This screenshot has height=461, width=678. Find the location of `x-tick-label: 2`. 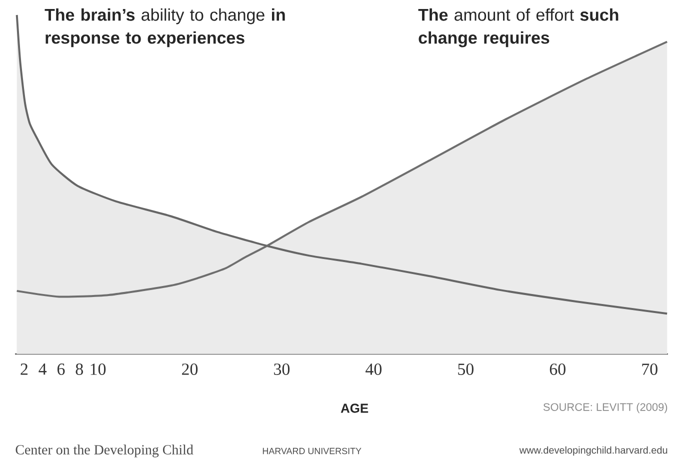

x-tick-label: 2 is located at coordinates (24, 369).